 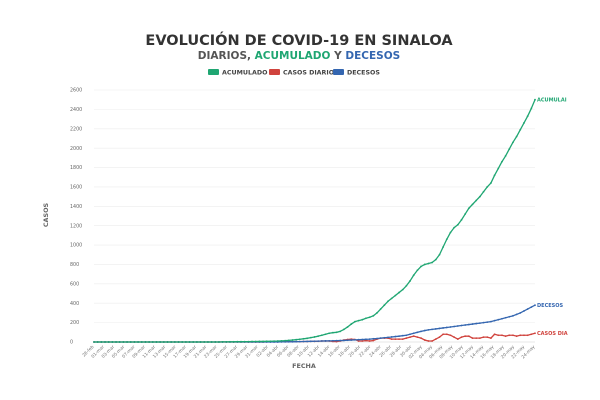 I want to click on legend-label: CASOS DIARIOS, so click(x=311, y=73).